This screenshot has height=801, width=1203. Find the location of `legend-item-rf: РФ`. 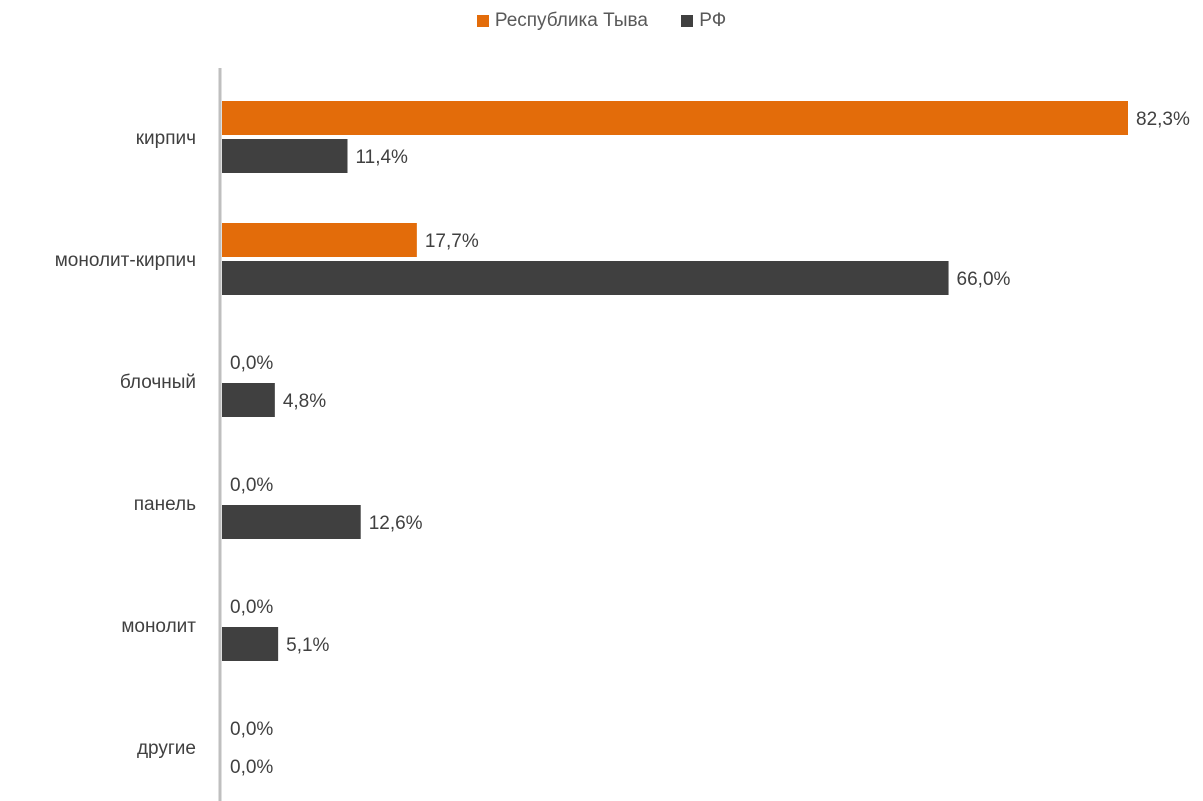

legend-item-rf: РФ is located at coordinates (703, 21).